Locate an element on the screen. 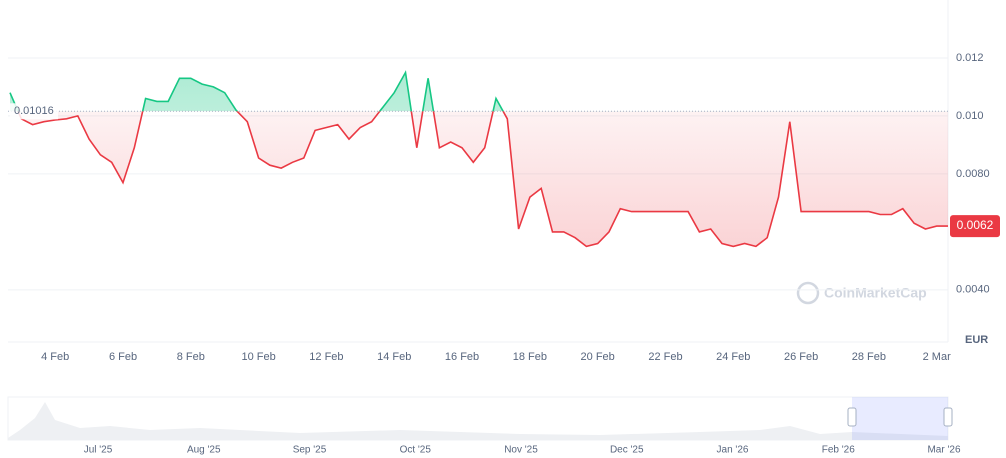 The image size is (1006, 458). y-tick-label: 0.012 is located at coordinates (970, 58).